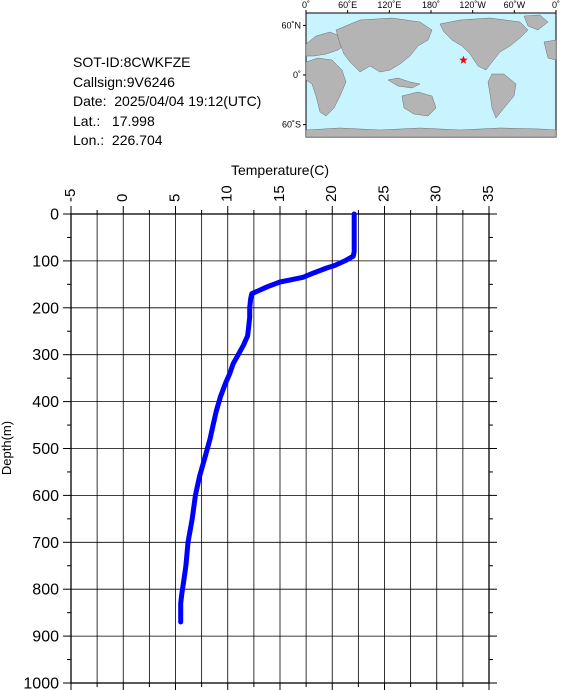  Describe the element at coordinates (331, 193) in the screenshot. I see `x-tick-label: 20` at that location.